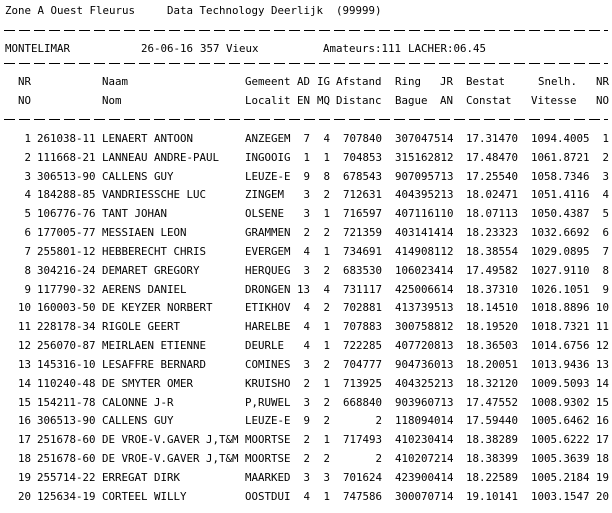 The height and width of the screenshot is (513, 612). Describe the element at coordinates (362, 364) in the screenshot. I see `cell-distance: 704777` at that location.